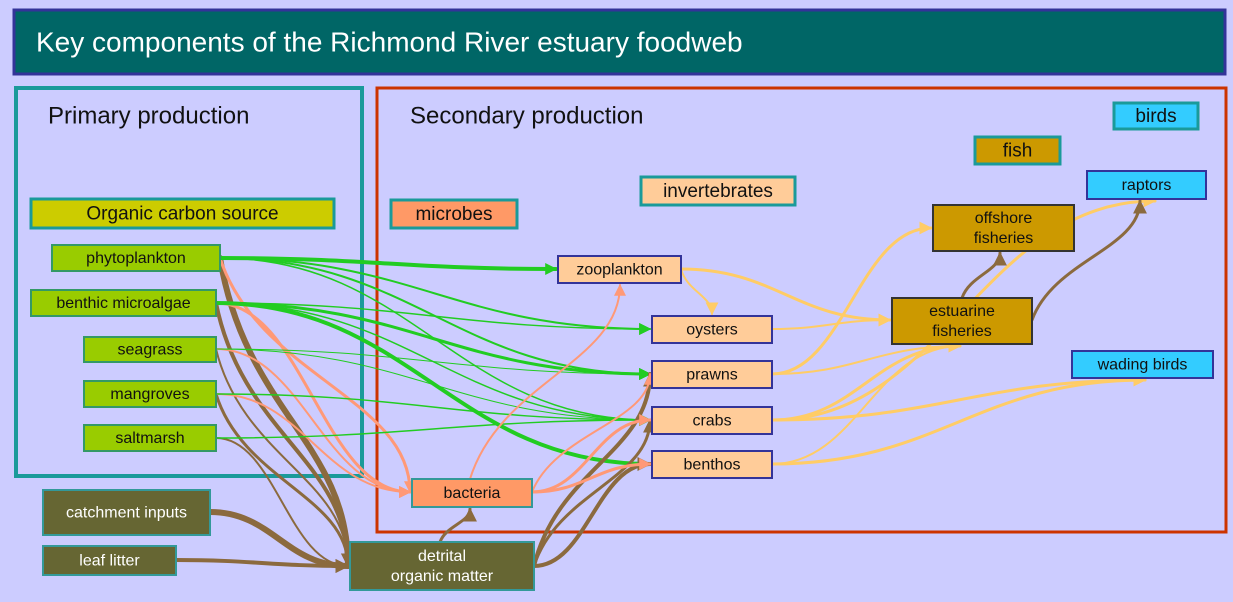 The image size is (1233, 602). I want to click on node-label: catchment inputs, so click(126, 513).